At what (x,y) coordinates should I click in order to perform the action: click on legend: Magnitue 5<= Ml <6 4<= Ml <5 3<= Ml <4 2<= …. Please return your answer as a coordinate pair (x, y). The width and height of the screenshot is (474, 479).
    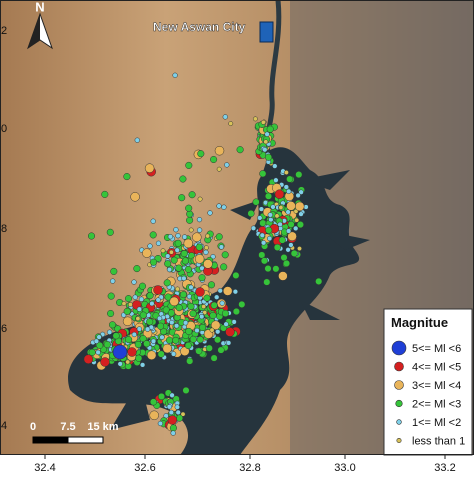
    Looking at the image, I should click on (428, 382).